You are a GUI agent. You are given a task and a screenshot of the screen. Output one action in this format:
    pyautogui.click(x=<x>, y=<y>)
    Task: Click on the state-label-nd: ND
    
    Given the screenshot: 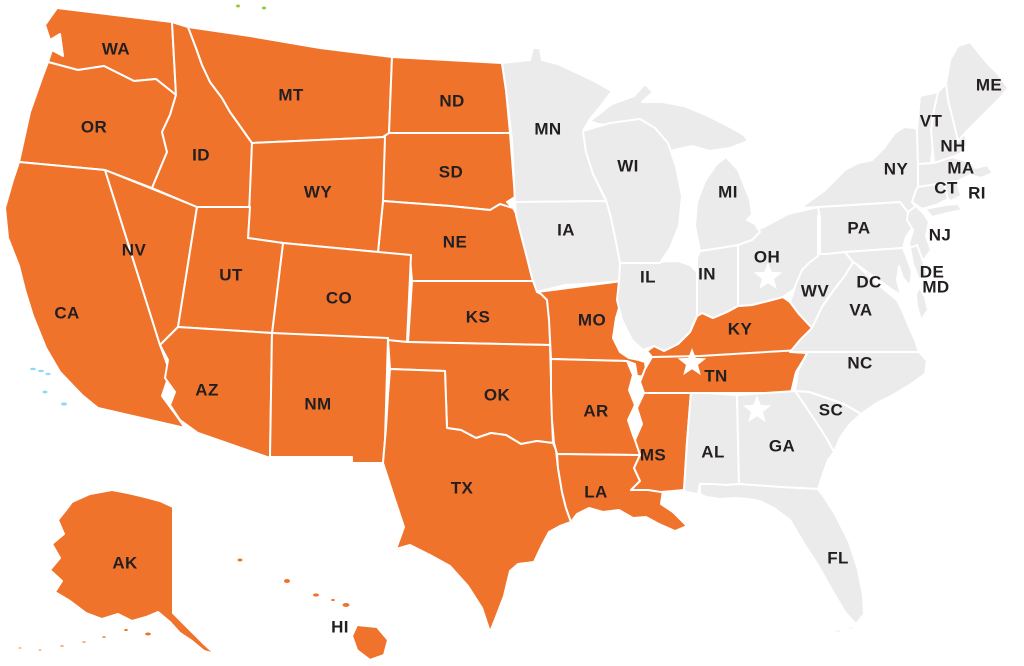 What is the action you would take?
    pyautogui.click(x=451, y=101)
    